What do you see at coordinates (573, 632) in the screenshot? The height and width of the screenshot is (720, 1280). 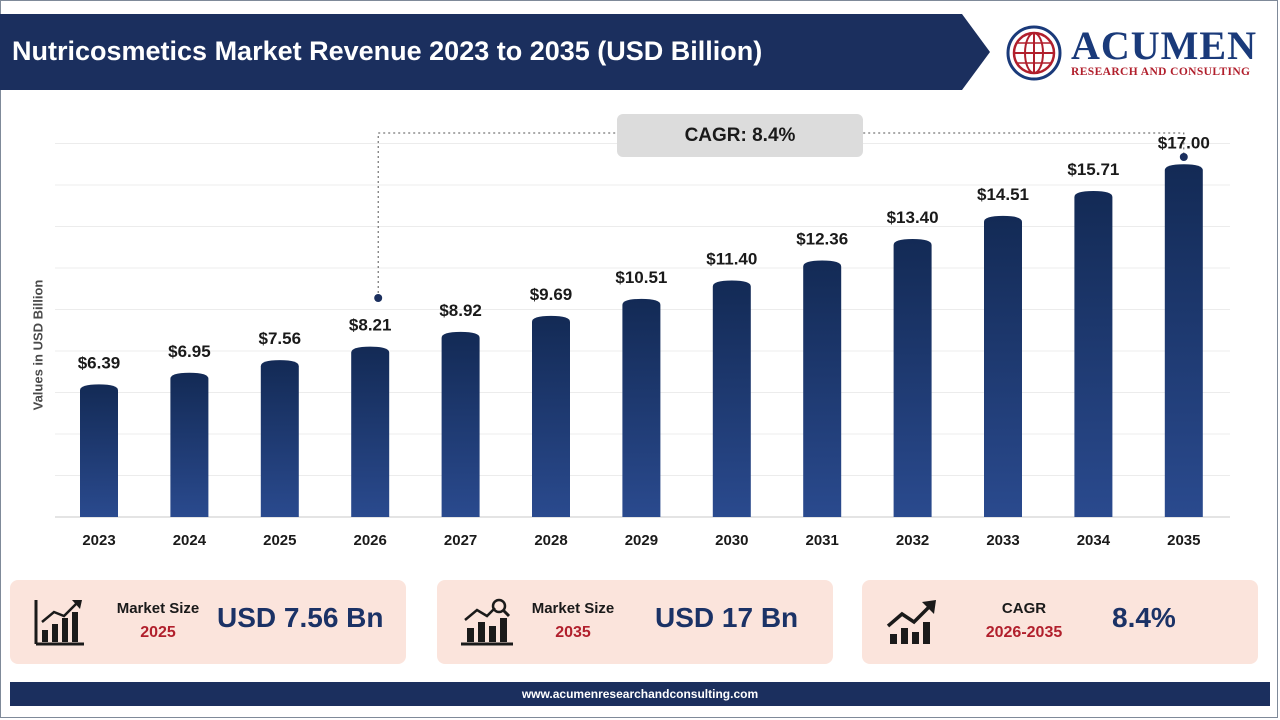 I see `kpi-year: 2035` at bounding box center [573, 632].